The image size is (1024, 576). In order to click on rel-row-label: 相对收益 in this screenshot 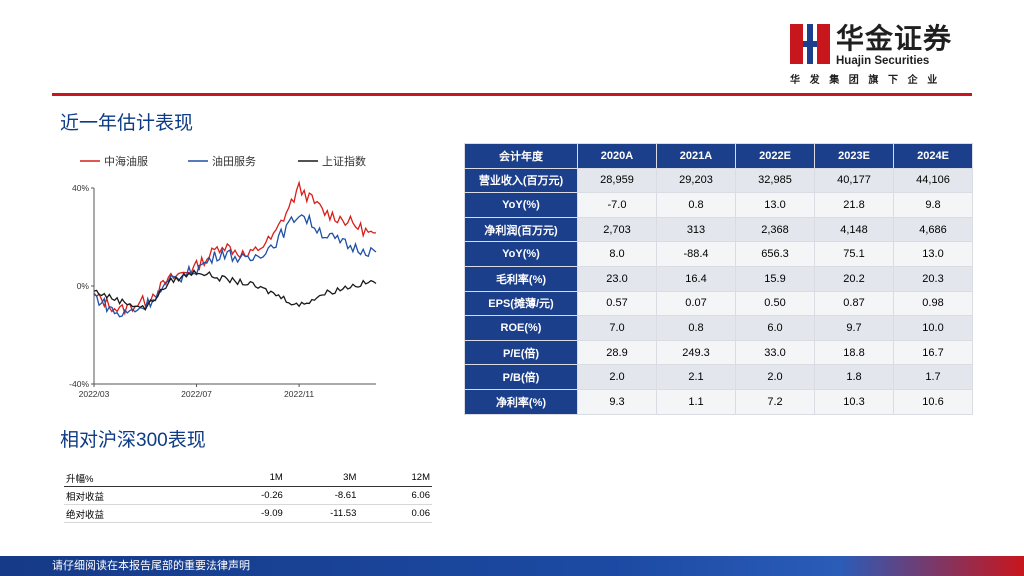, I will do `click(138, 495)`.